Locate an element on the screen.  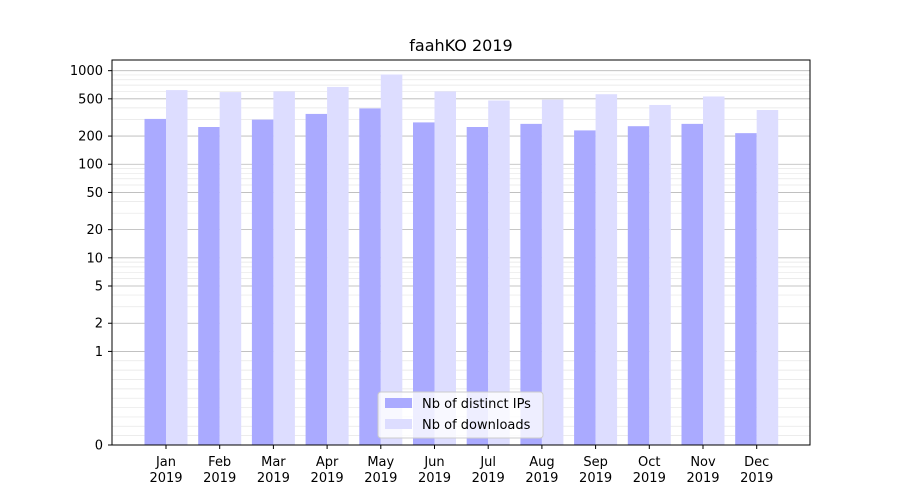
y-tick-label: 100 is located at coordinates (90, 165).